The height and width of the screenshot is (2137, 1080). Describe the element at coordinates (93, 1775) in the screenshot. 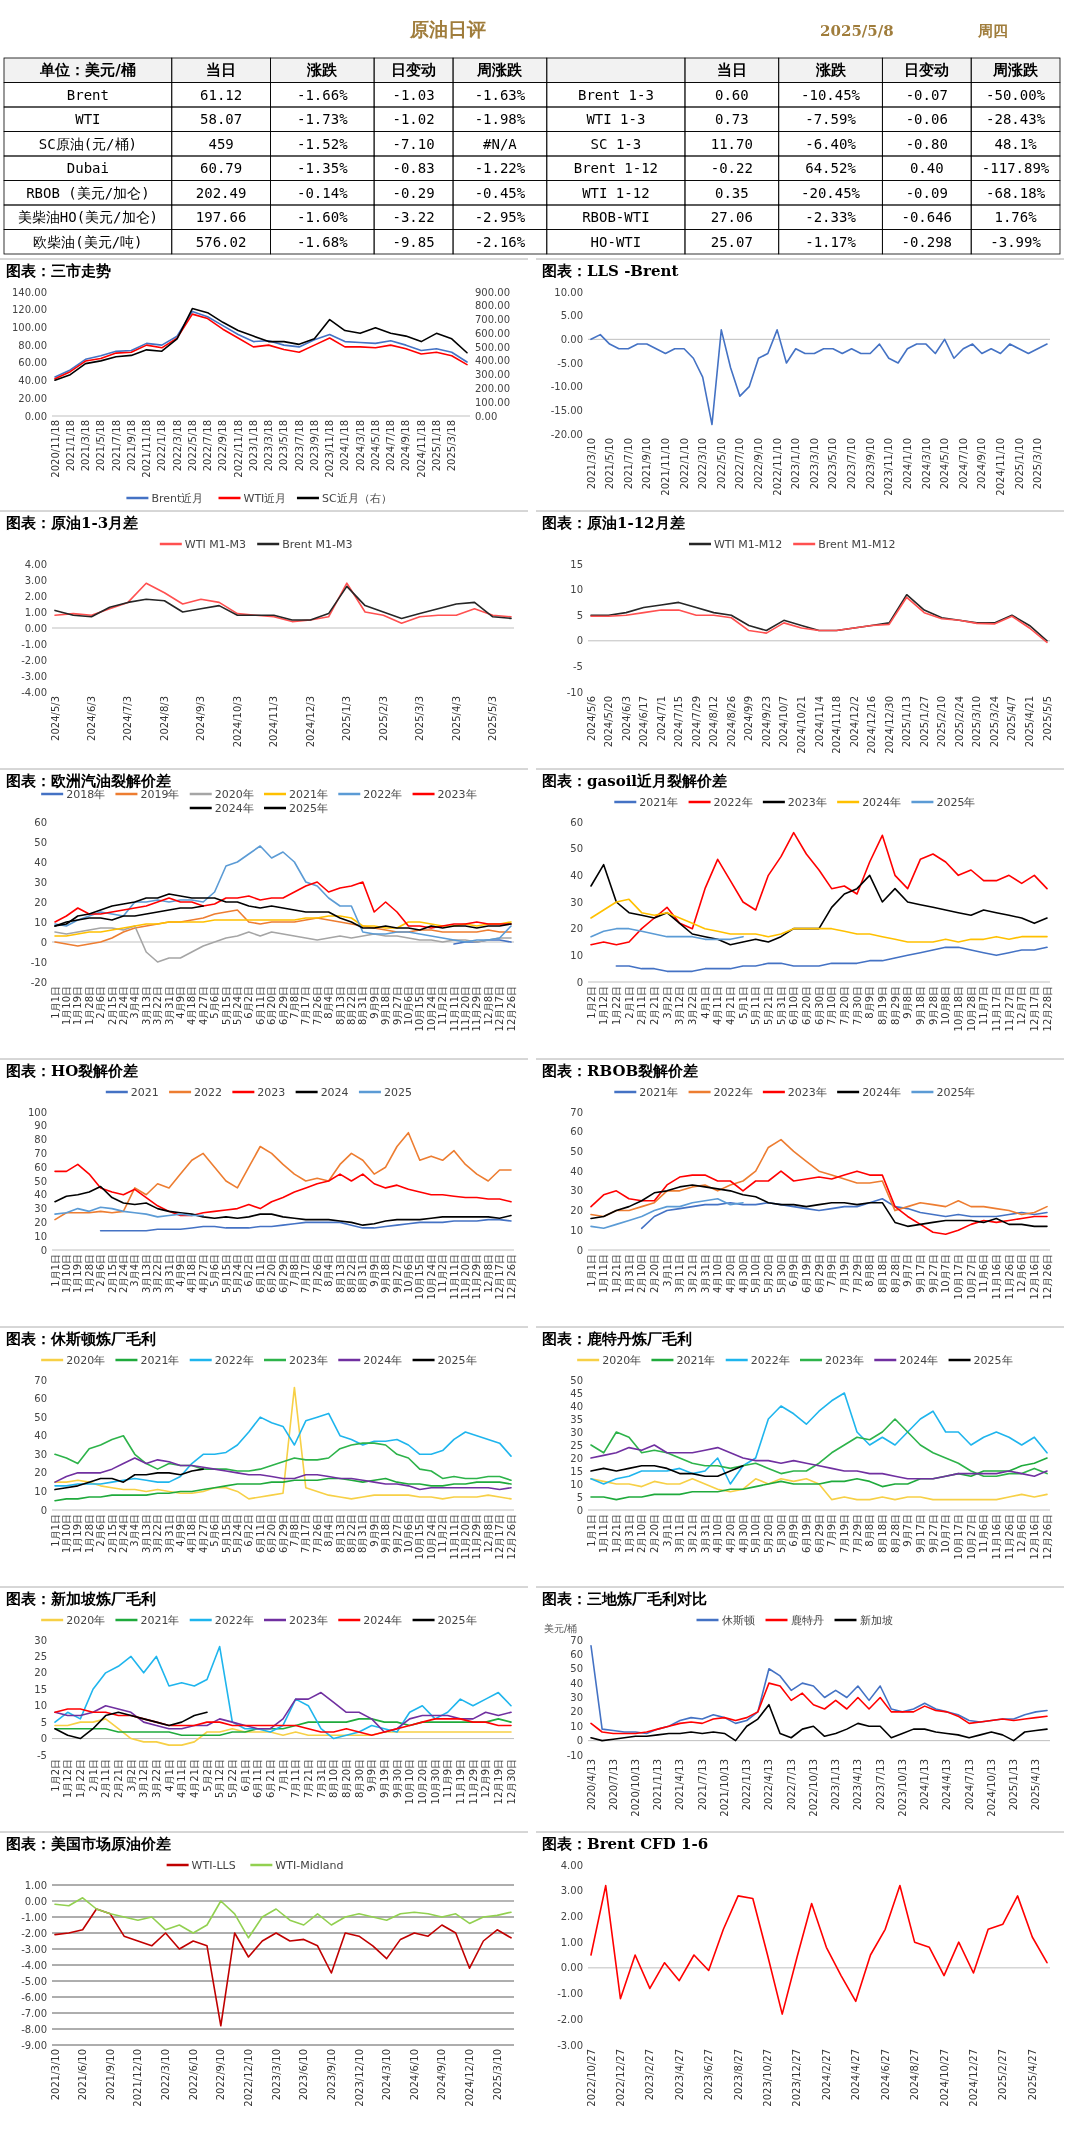

I see `x-tick-label: 2月1日` at that location.